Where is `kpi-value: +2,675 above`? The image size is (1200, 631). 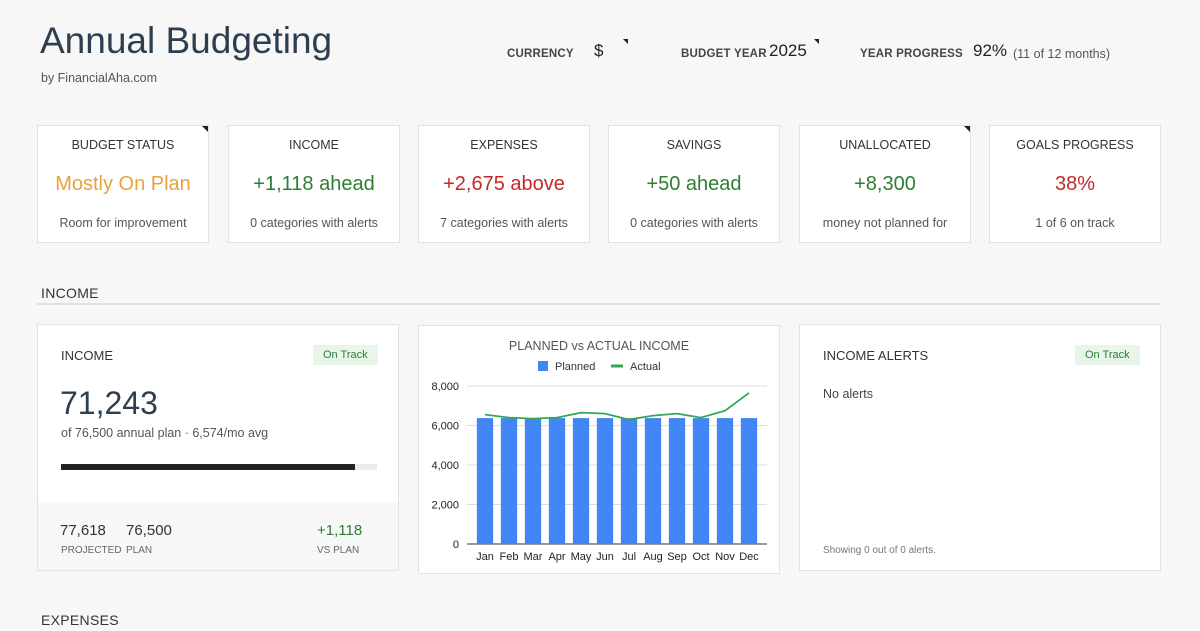
kpi-value: +2,675 above is located at coordinates (504, 184).